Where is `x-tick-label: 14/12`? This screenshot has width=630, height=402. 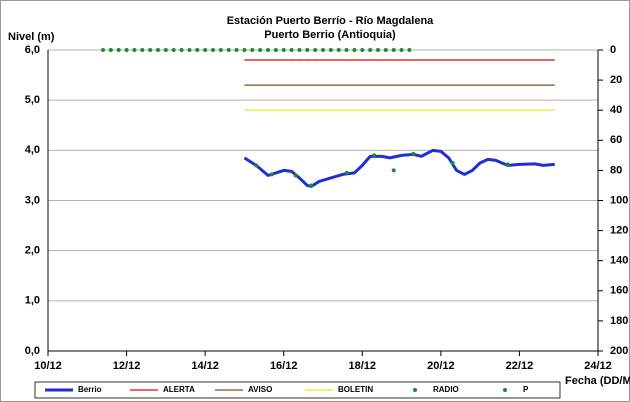 x-tick-label: 14/12 is located at coordinates (205, 366).